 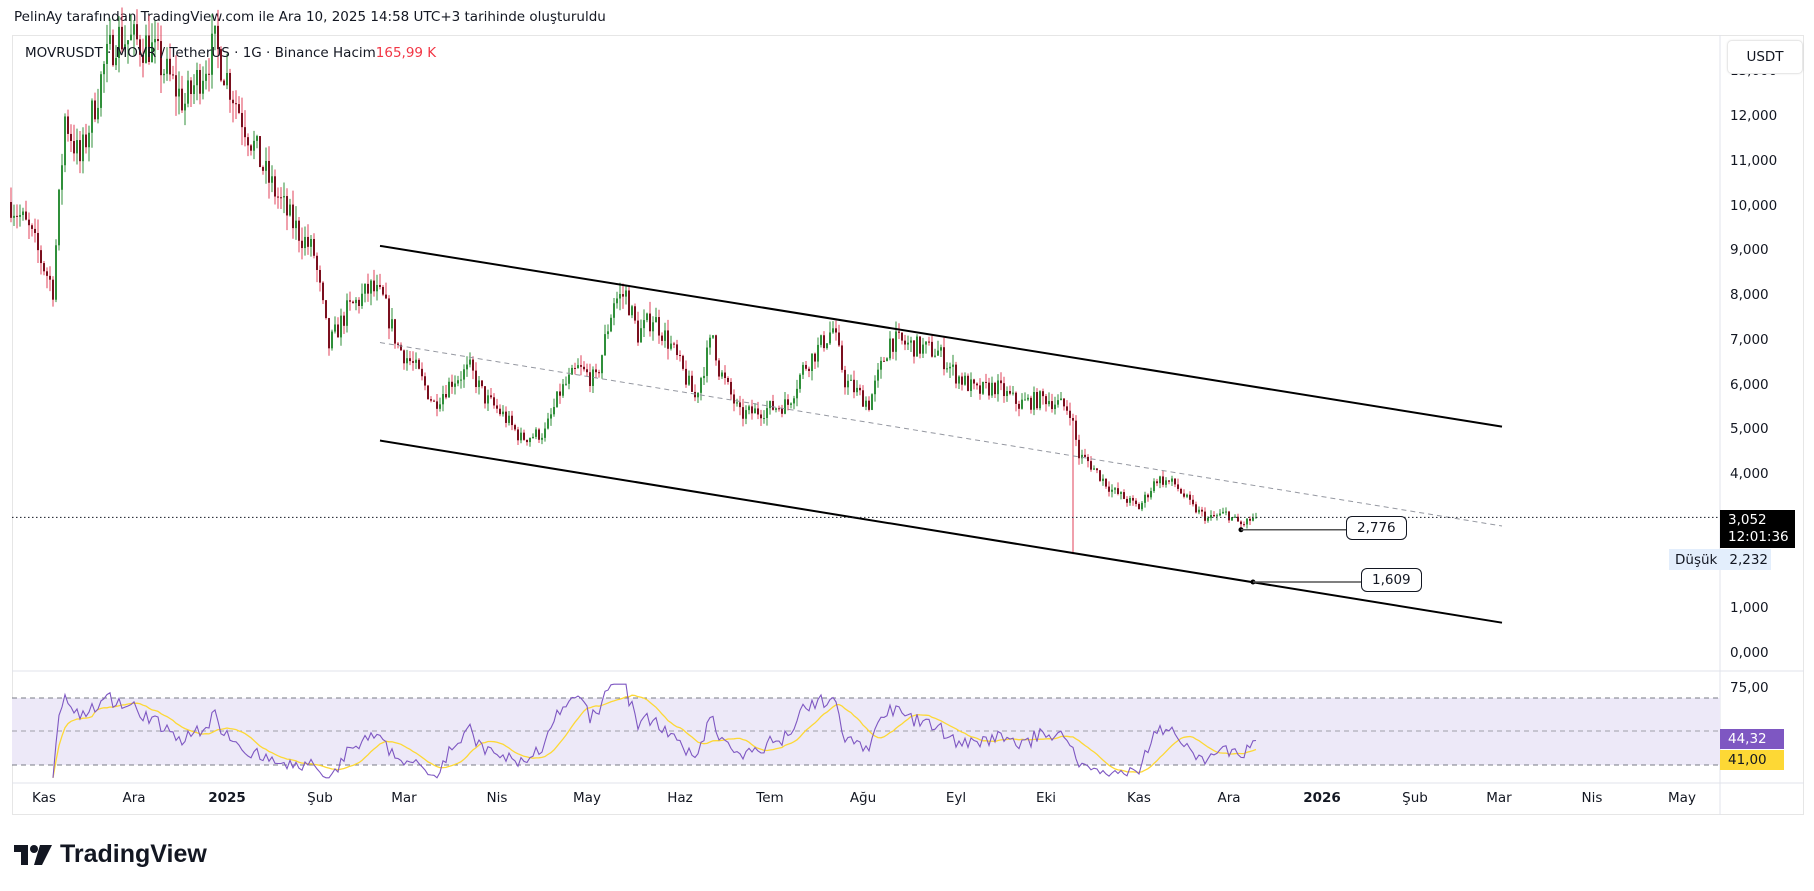 What do you see at coordinates (1754, 205) in the screenshot?
I see `price-tick-label: 10,000` at bounding box center [1754, 205].